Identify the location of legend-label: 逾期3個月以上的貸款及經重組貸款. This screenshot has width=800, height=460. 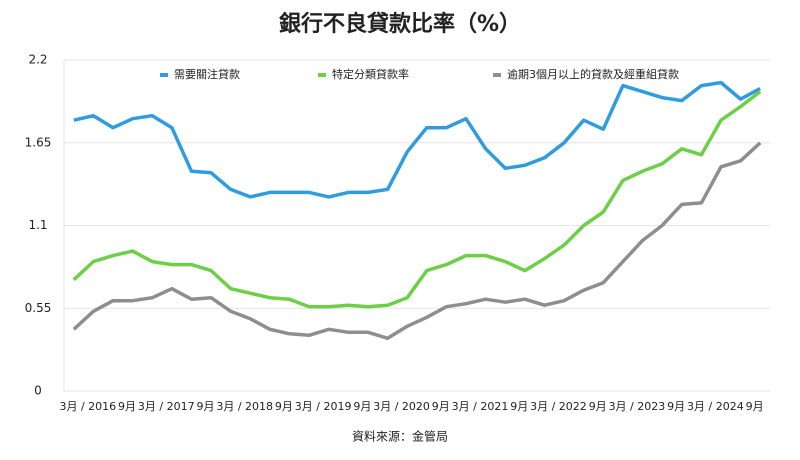
(593, 74).